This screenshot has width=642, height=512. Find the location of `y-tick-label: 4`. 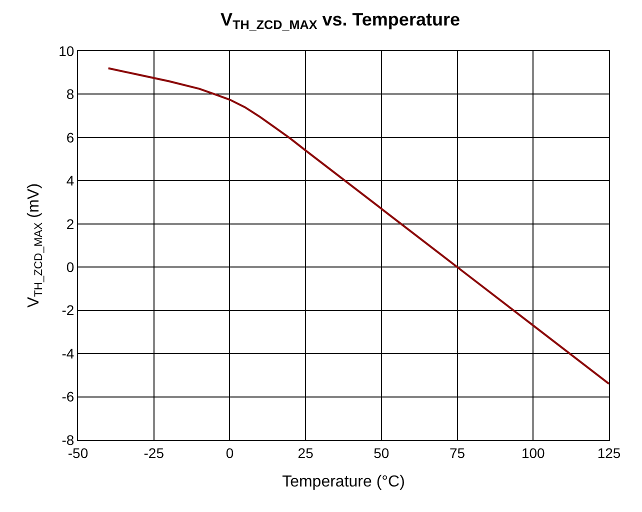

y-tick-label: 4 is located at coordinates (70, 180).